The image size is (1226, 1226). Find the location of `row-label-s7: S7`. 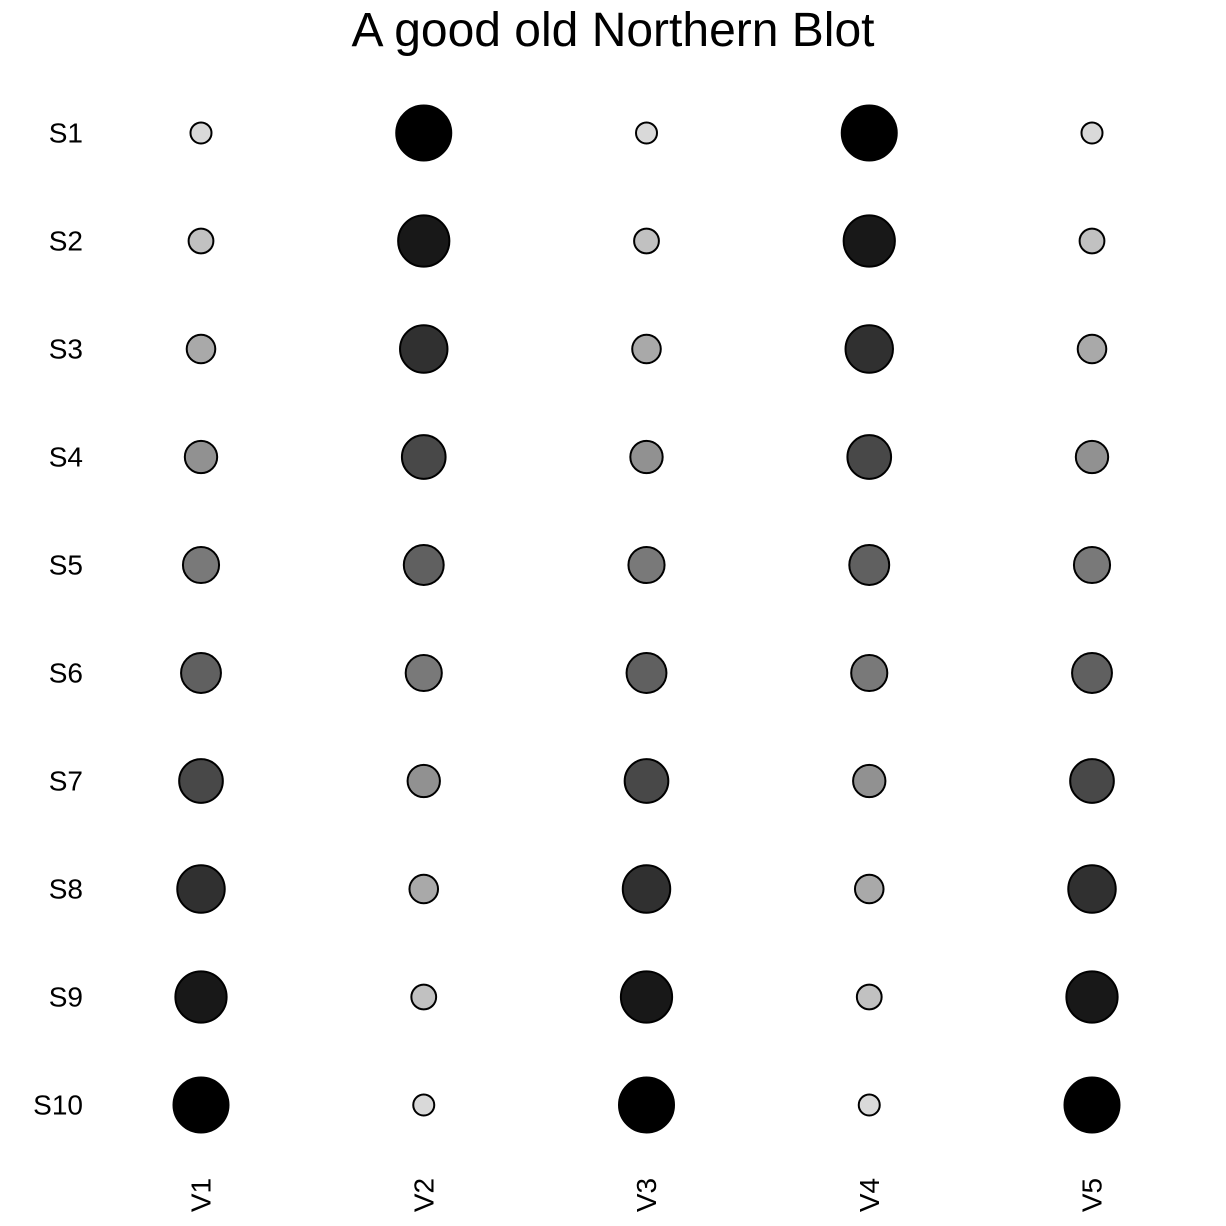

row-label-s7: S7 is located at coordinates (66, 781).